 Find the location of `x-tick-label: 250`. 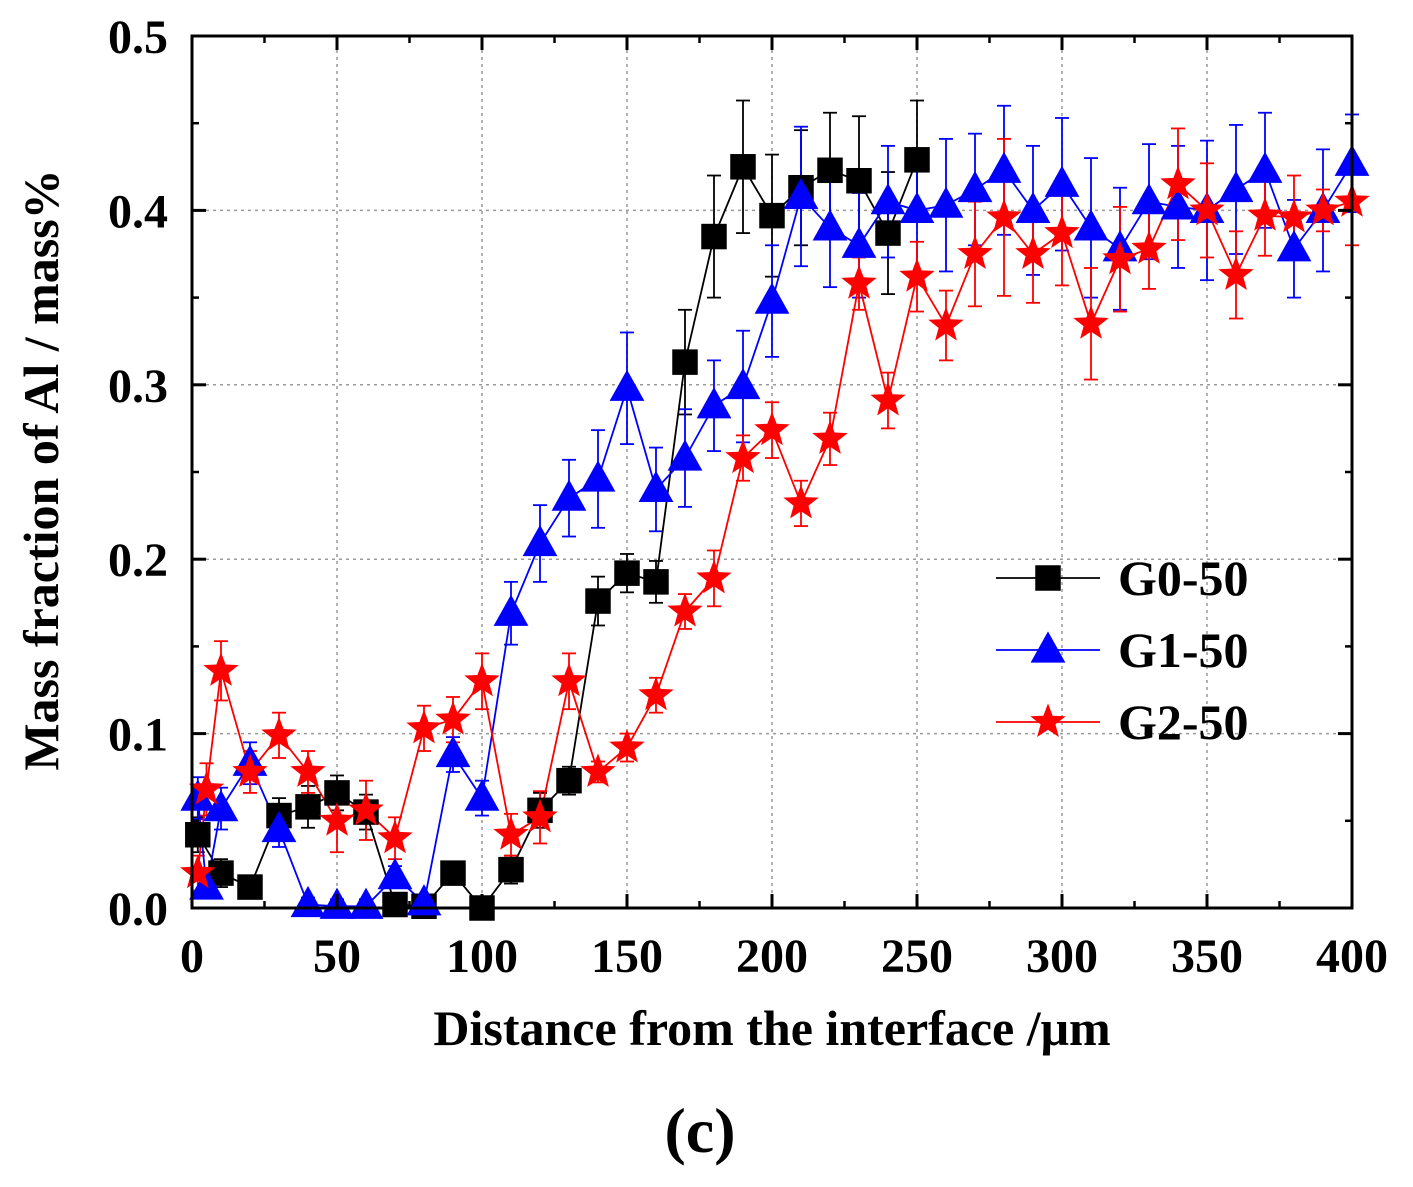

x-tick-label: 250 is located at coordinates (917, 956).